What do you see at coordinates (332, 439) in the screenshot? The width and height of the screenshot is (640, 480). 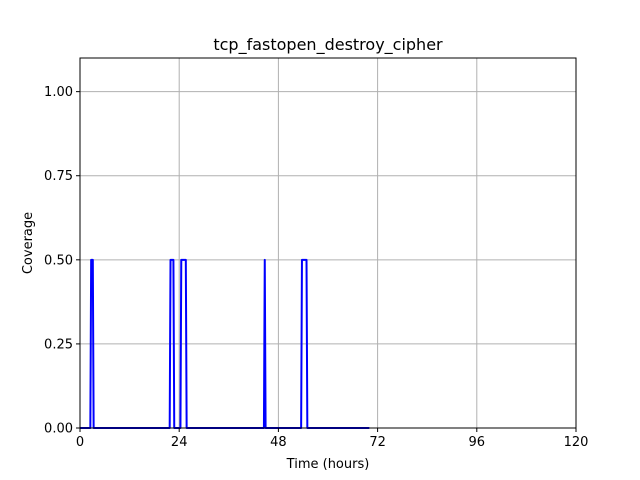 I see `x-axis-ticks: 0 24 48 72 96 120` at bounding box center [332, 439].